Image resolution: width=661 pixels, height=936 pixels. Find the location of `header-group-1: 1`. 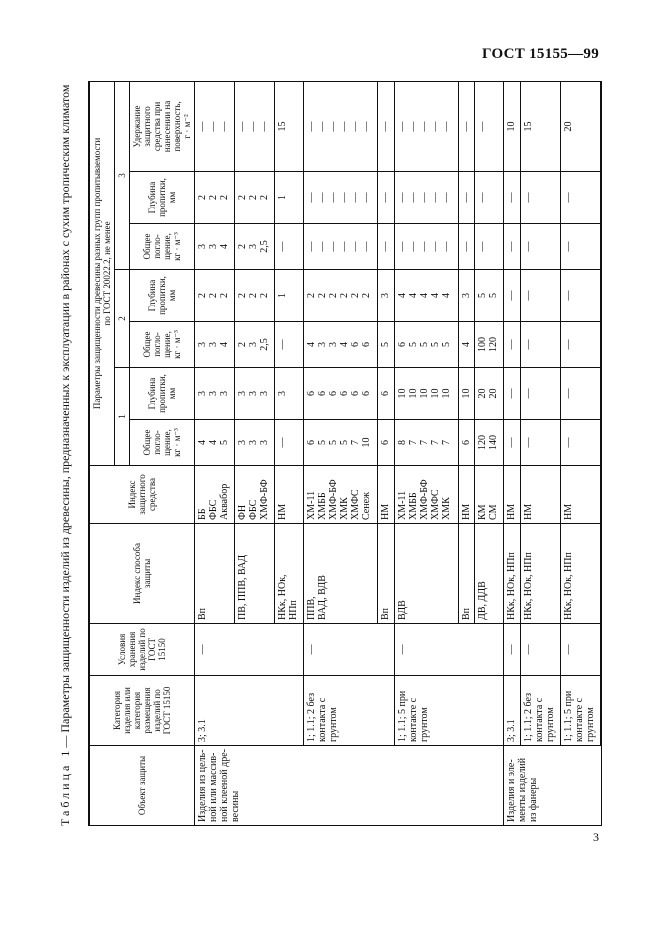

header-group-1: 1 is located at coordinates (122, 416).